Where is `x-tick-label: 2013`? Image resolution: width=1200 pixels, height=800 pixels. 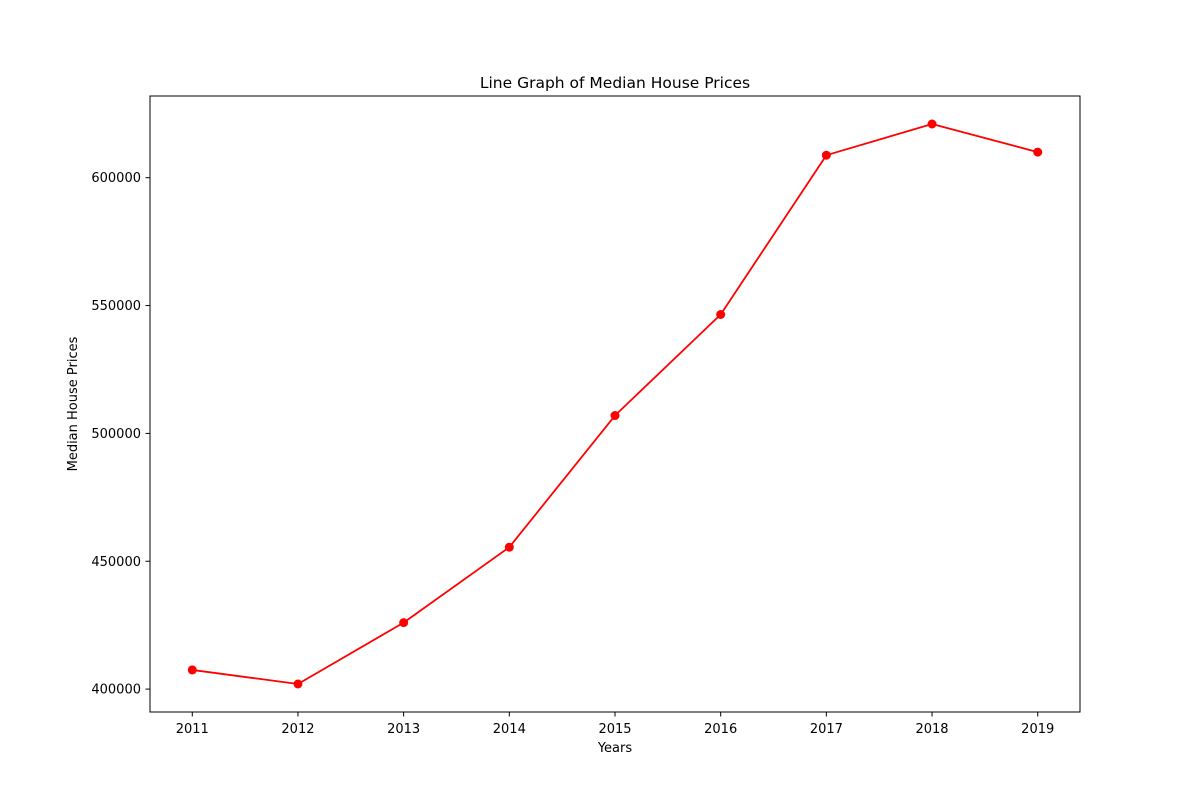 x-tick-label: 2013 is located at coordinates (403, 729).